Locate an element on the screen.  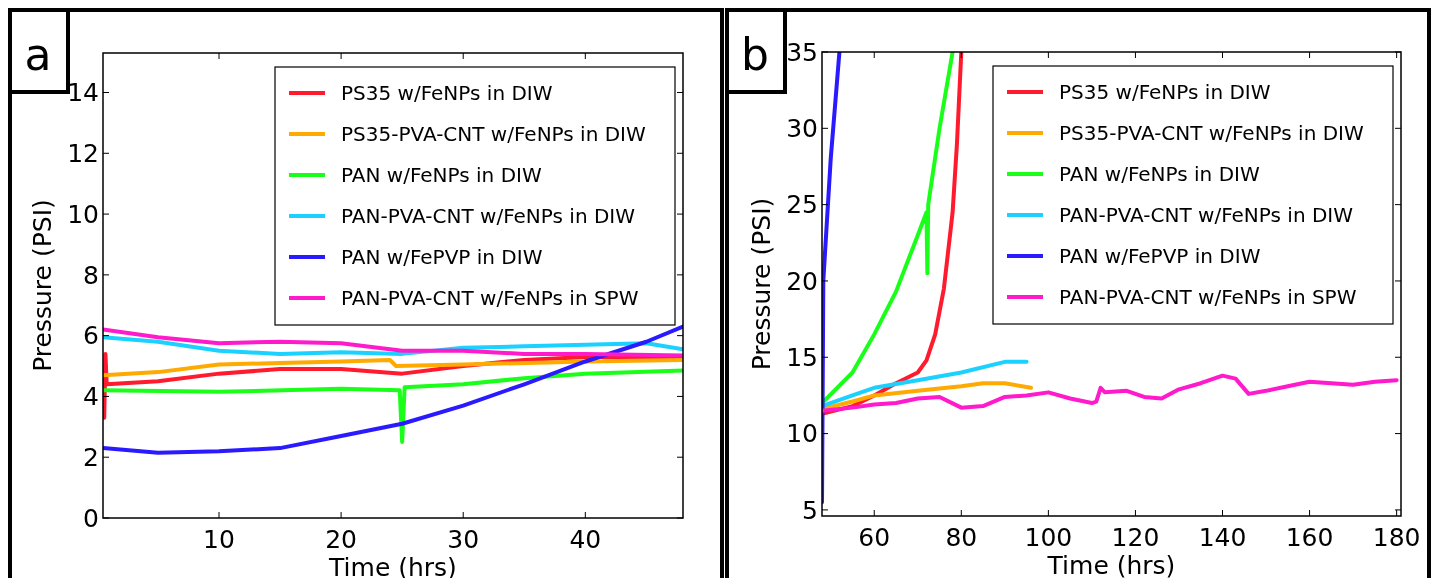
text: a is located at coordinates (38, 54).